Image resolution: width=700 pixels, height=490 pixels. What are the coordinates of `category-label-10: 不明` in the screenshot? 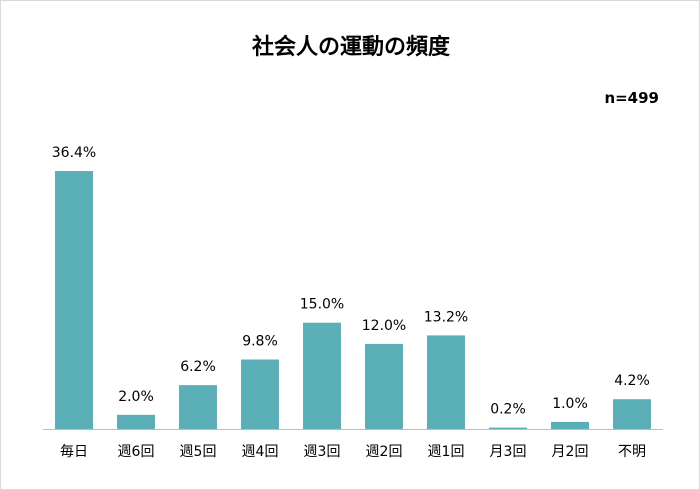 It's located at (632, 452).